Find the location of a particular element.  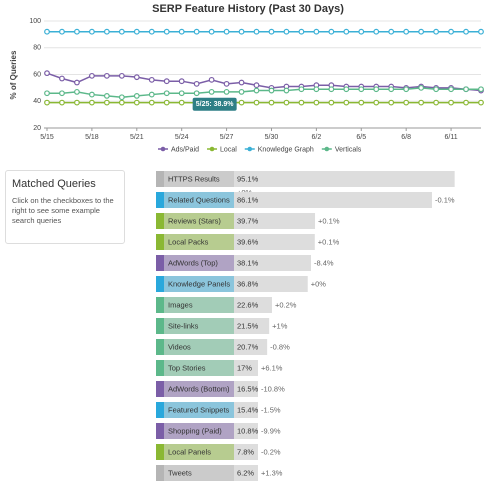

legend-item: Verticals is located at coordinates (341, 149).